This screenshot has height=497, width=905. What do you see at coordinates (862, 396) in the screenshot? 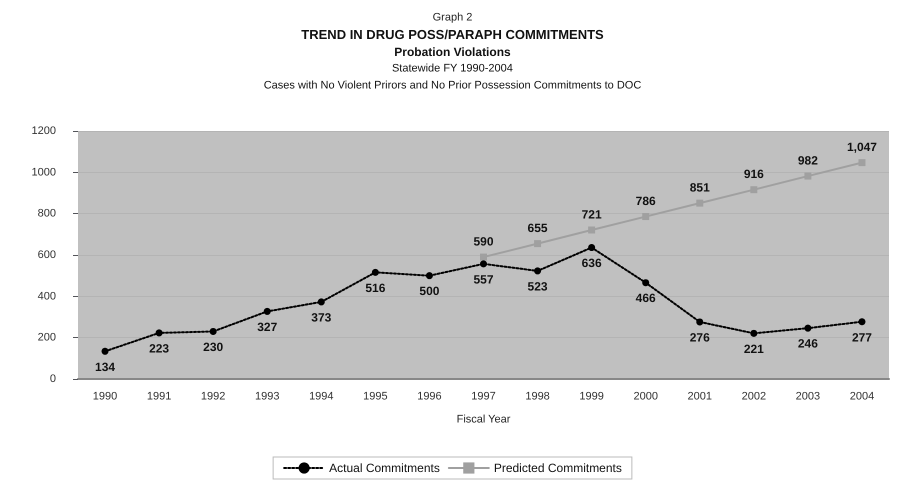
I see `x-tick-label: 2004` at bounding box center [862, 396].